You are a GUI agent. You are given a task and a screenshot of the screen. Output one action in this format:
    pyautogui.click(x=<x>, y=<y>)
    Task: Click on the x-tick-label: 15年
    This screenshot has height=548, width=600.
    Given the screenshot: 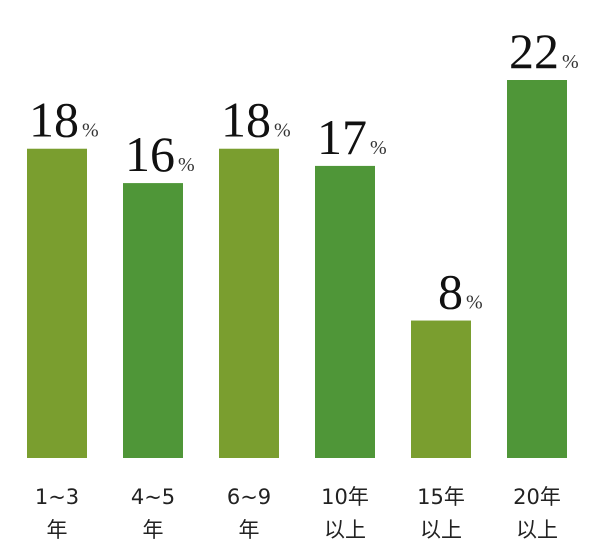 What is the action you would take?
    pyautogui.click(x=441, y=497)
    